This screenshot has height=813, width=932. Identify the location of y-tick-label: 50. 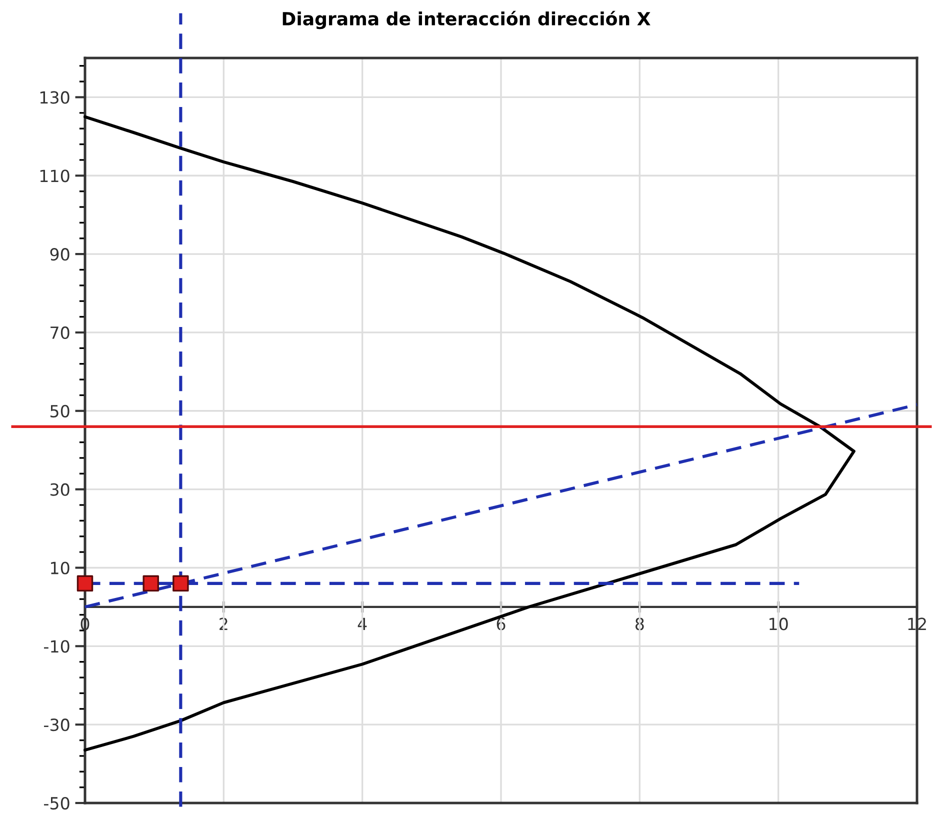
(60, 411).